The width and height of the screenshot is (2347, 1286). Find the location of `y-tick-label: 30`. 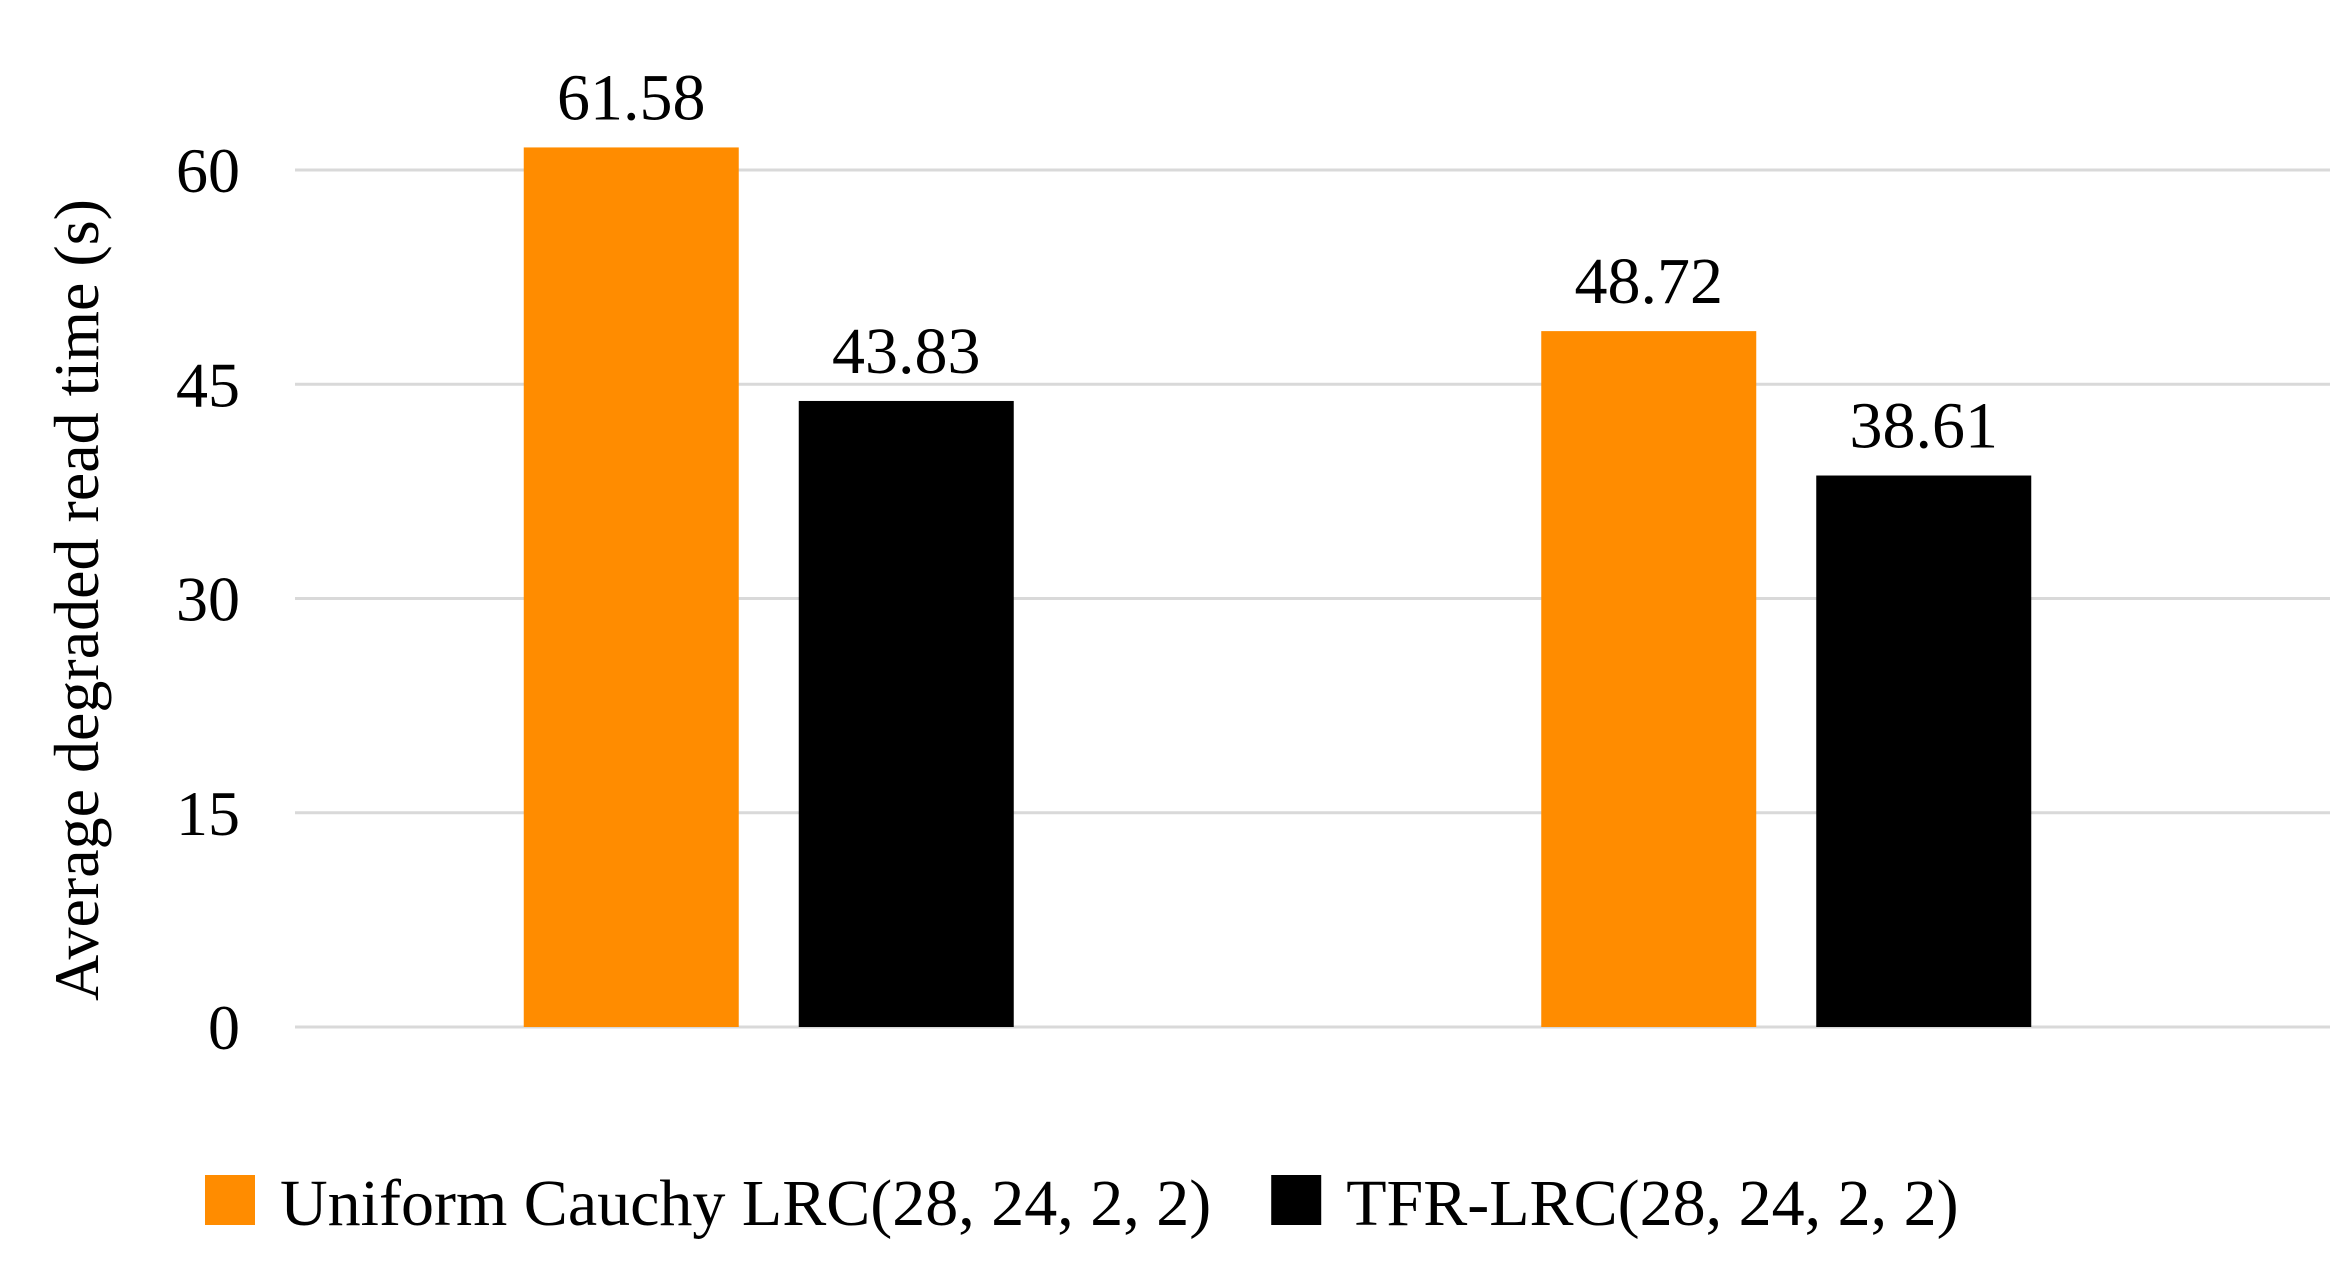

y-tick-label: 30 is located at coordinates (208, 599).